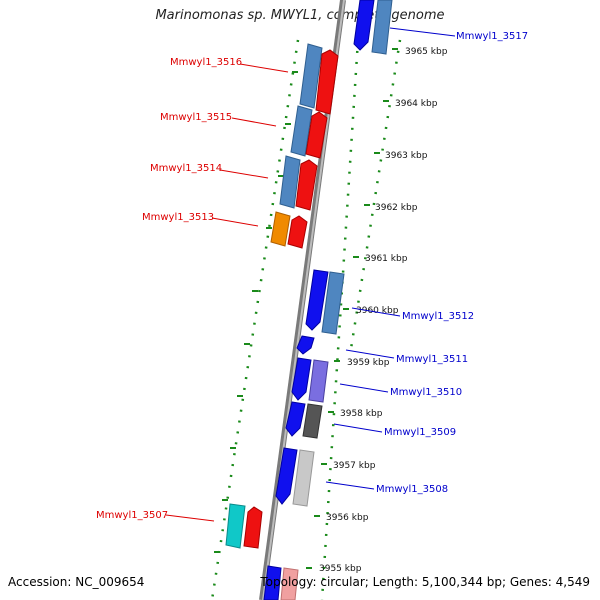 This screenshot has width=600, height=600. I want to click on gene-3512-blue, so click(317, 300).